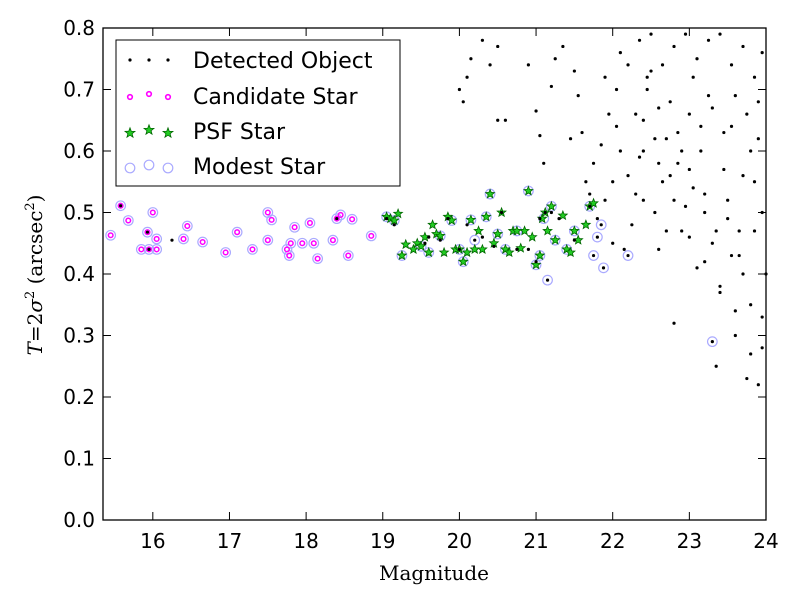  I want to click on y-tick-label: 0.1, so click(79, 459).